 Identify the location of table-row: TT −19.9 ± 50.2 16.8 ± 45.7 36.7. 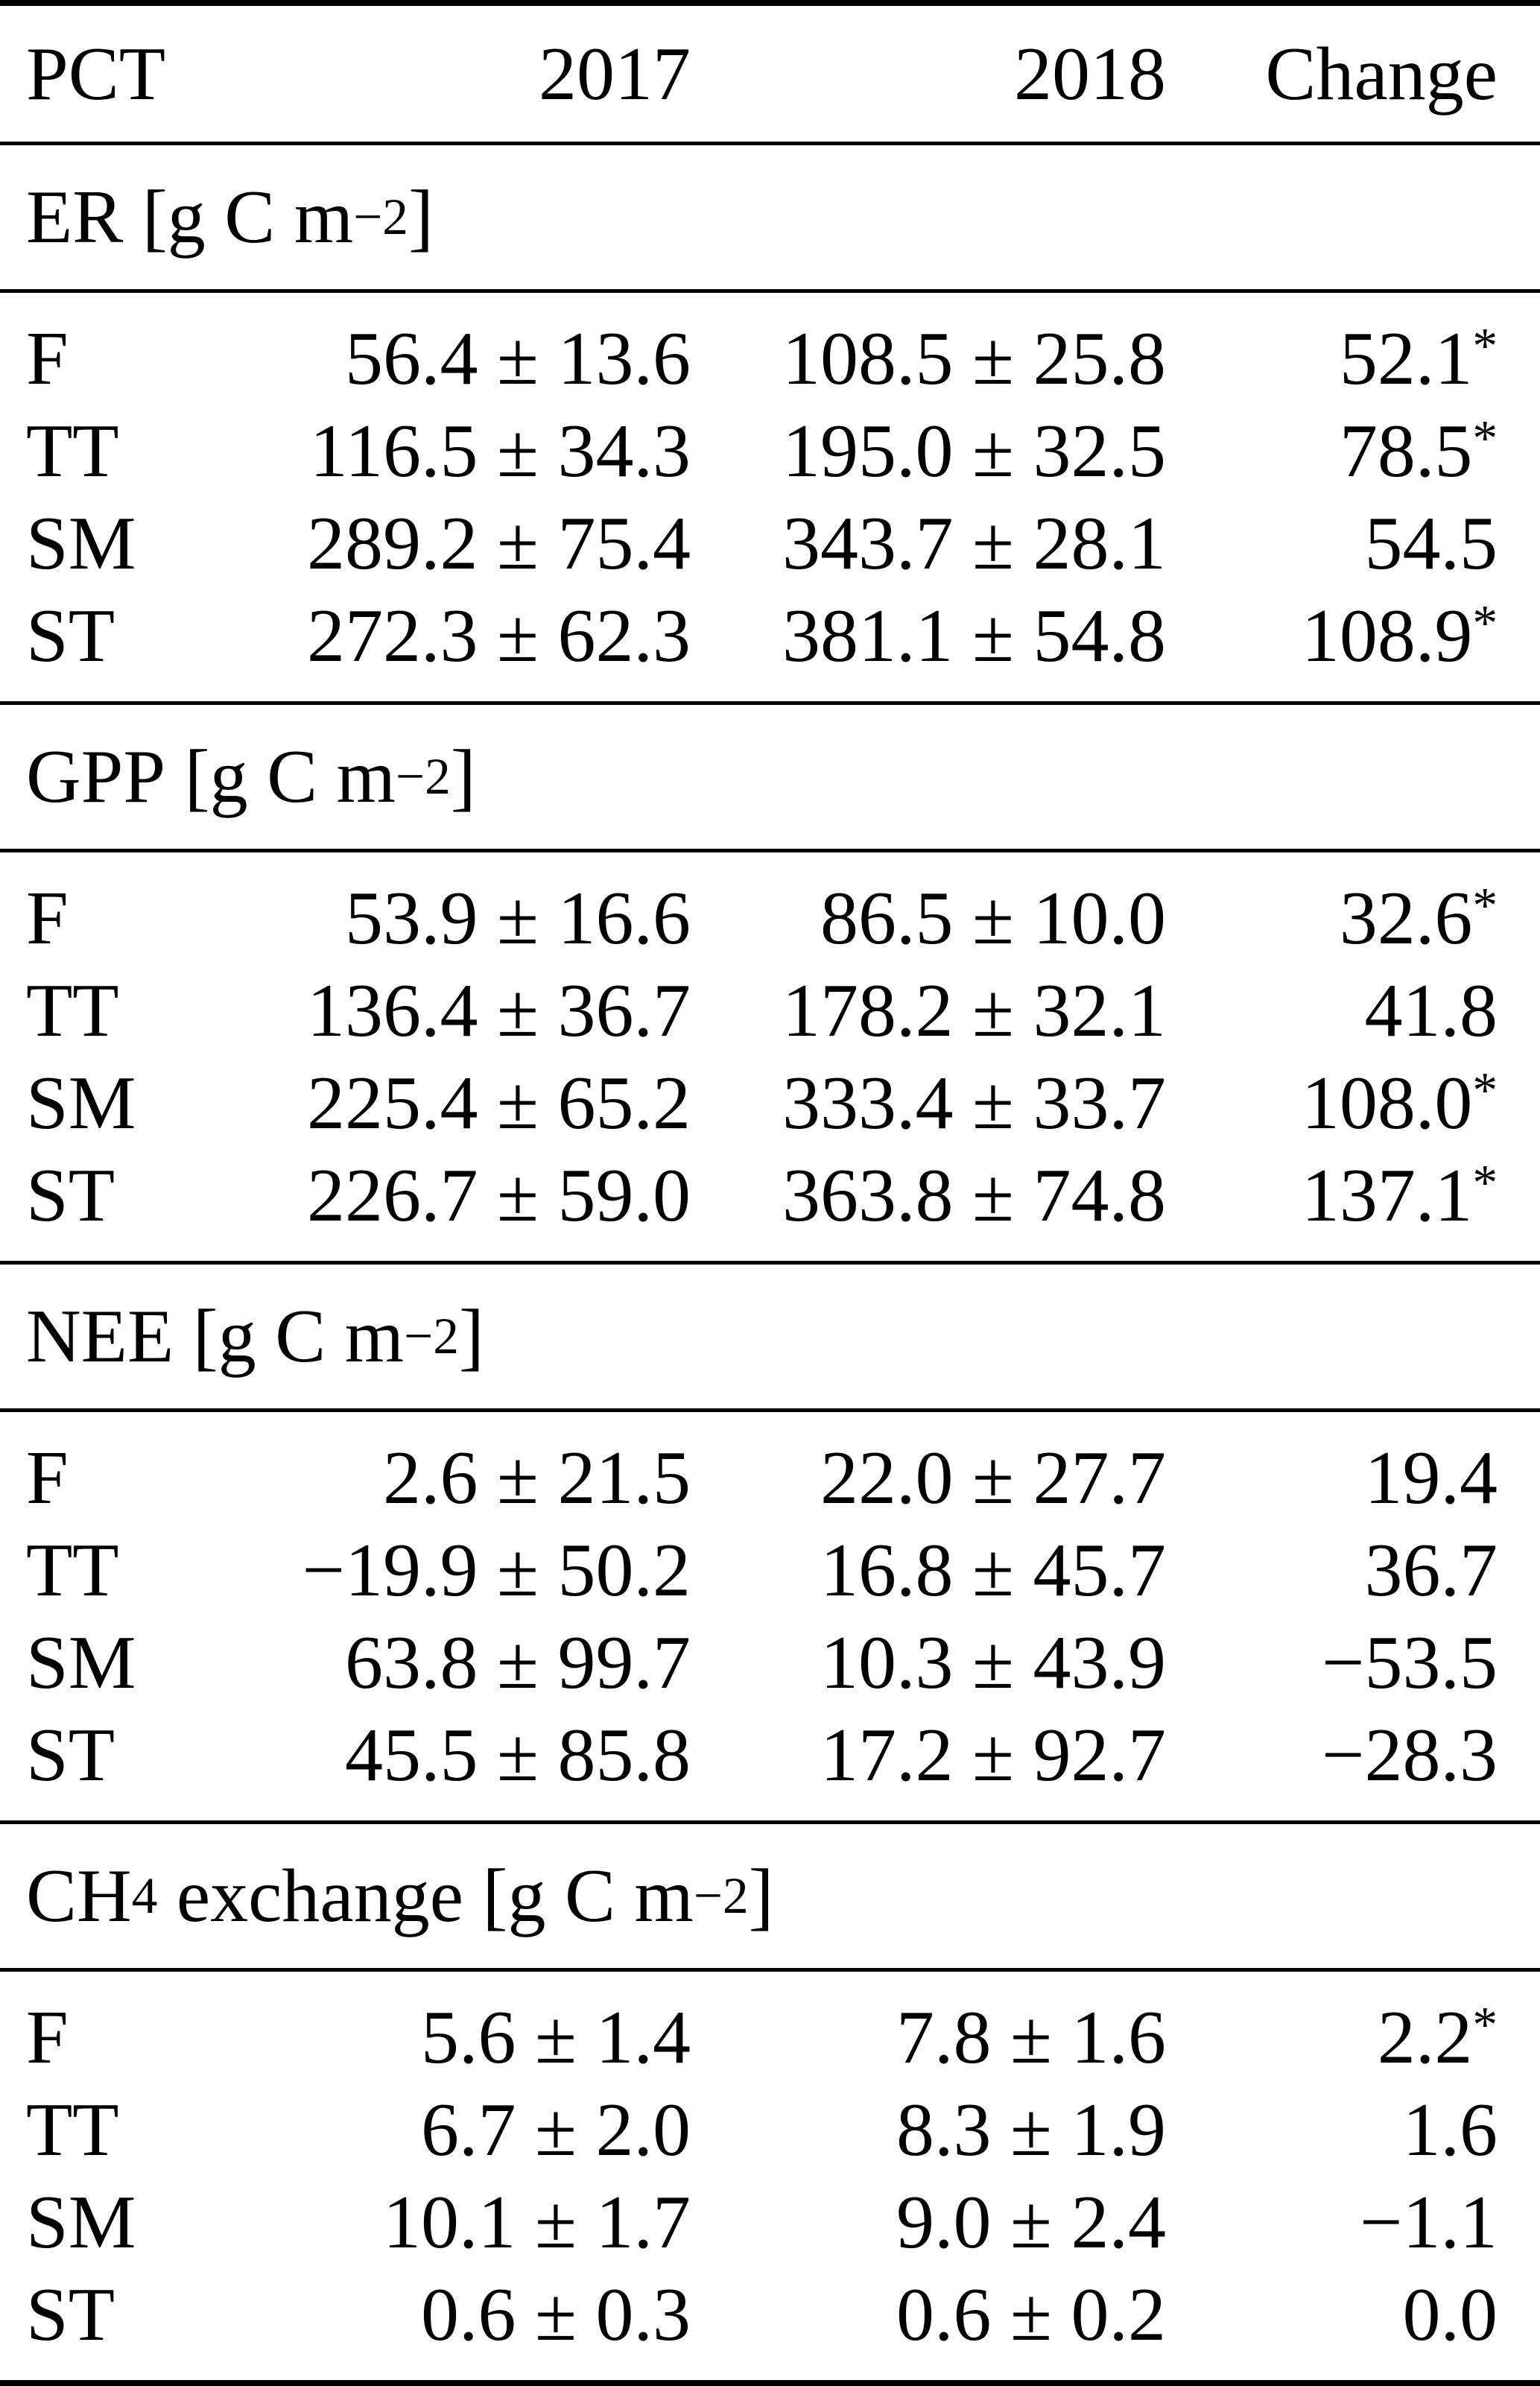
(770, 1570).